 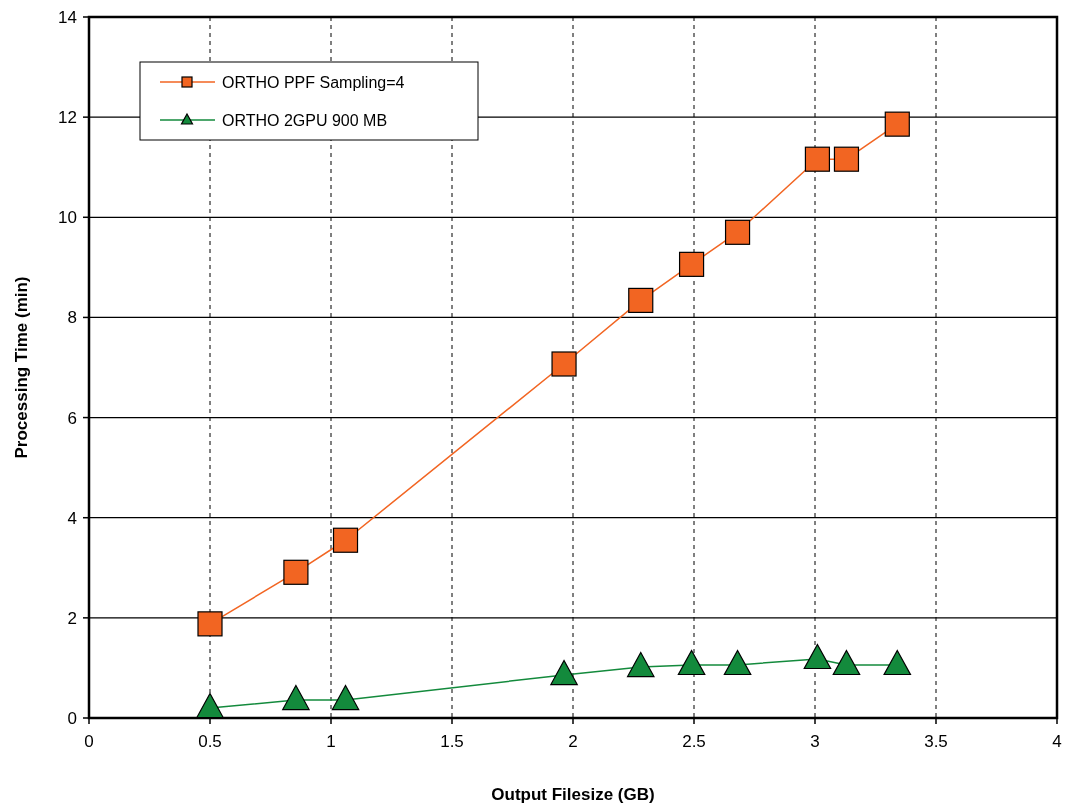 I want to click on x-tick-label: 1.5, so click(x=452, y=741).